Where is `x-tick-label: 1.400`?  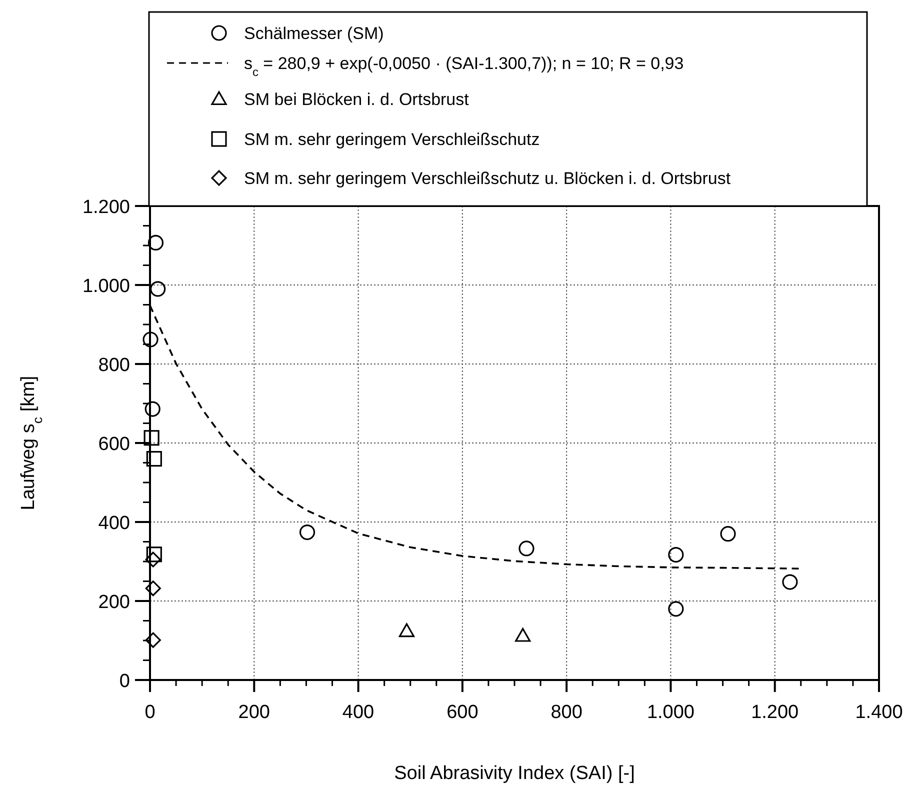 x-tick-label: 1.400 is located at coordinates (879, 712).